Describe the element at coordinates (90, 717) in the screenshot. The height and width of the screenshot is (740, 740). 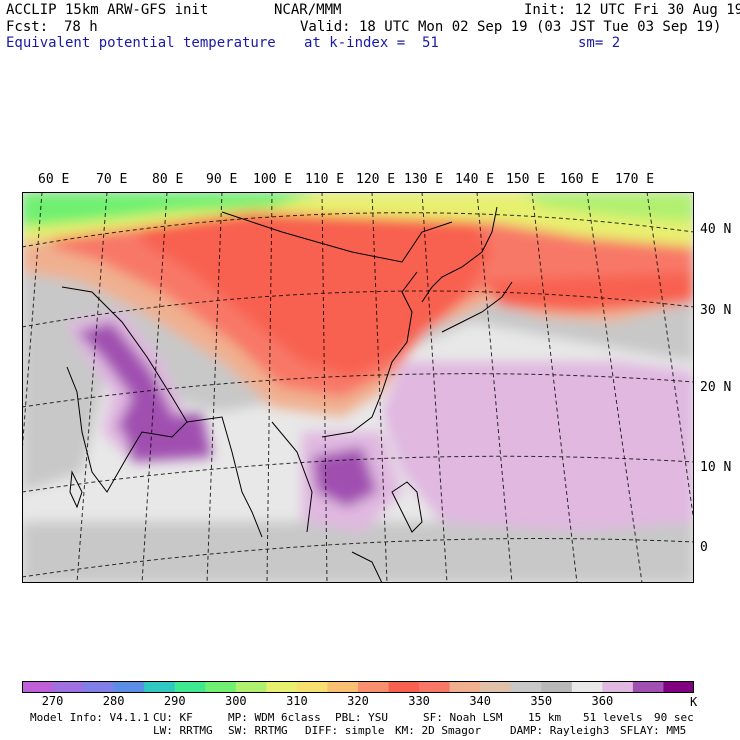
I see `footer-model-info: Model Info: V4.1.1` at that location.